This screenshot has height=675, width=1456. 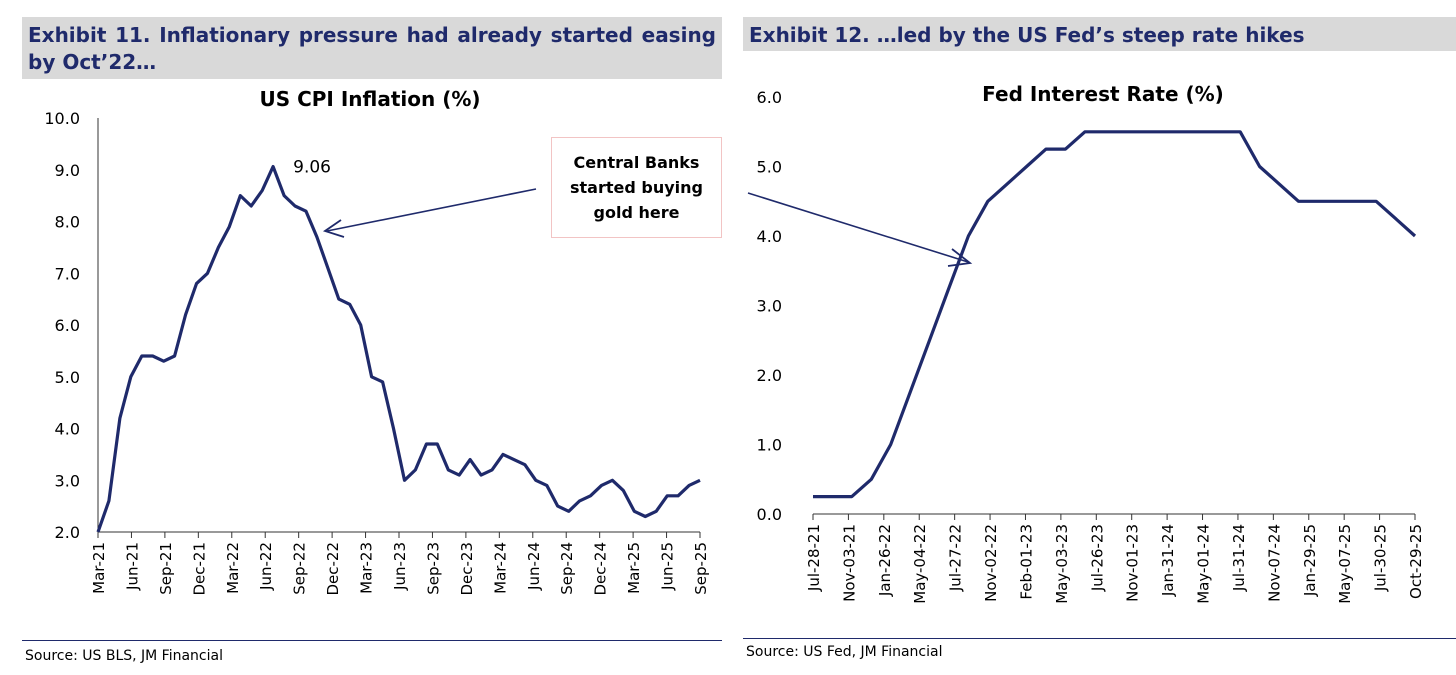 I want to click on x-tick-label: Sep-21, so click(x=166, y=568).